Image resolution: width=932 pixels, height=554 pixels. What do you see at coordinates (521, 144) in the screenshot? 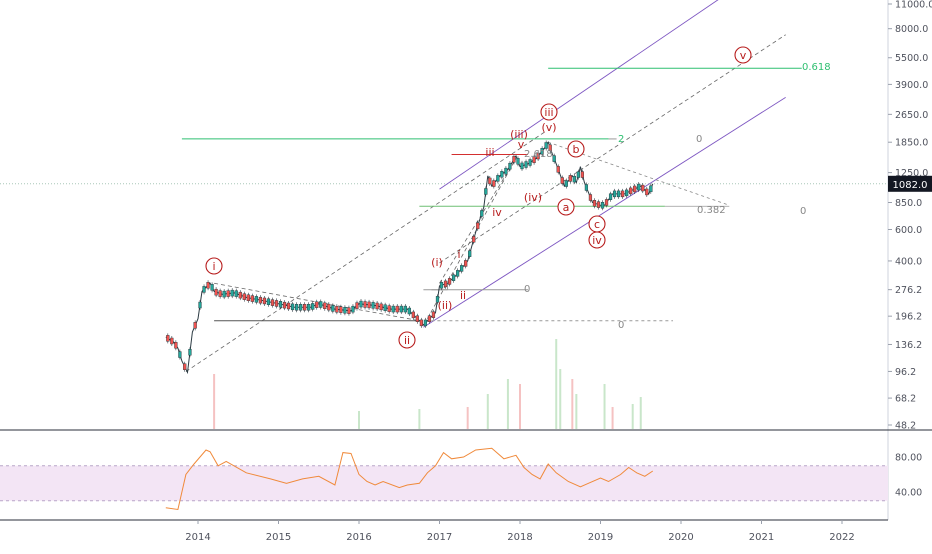
I see `wave-label-v: v` at bounding box center [521, 144].